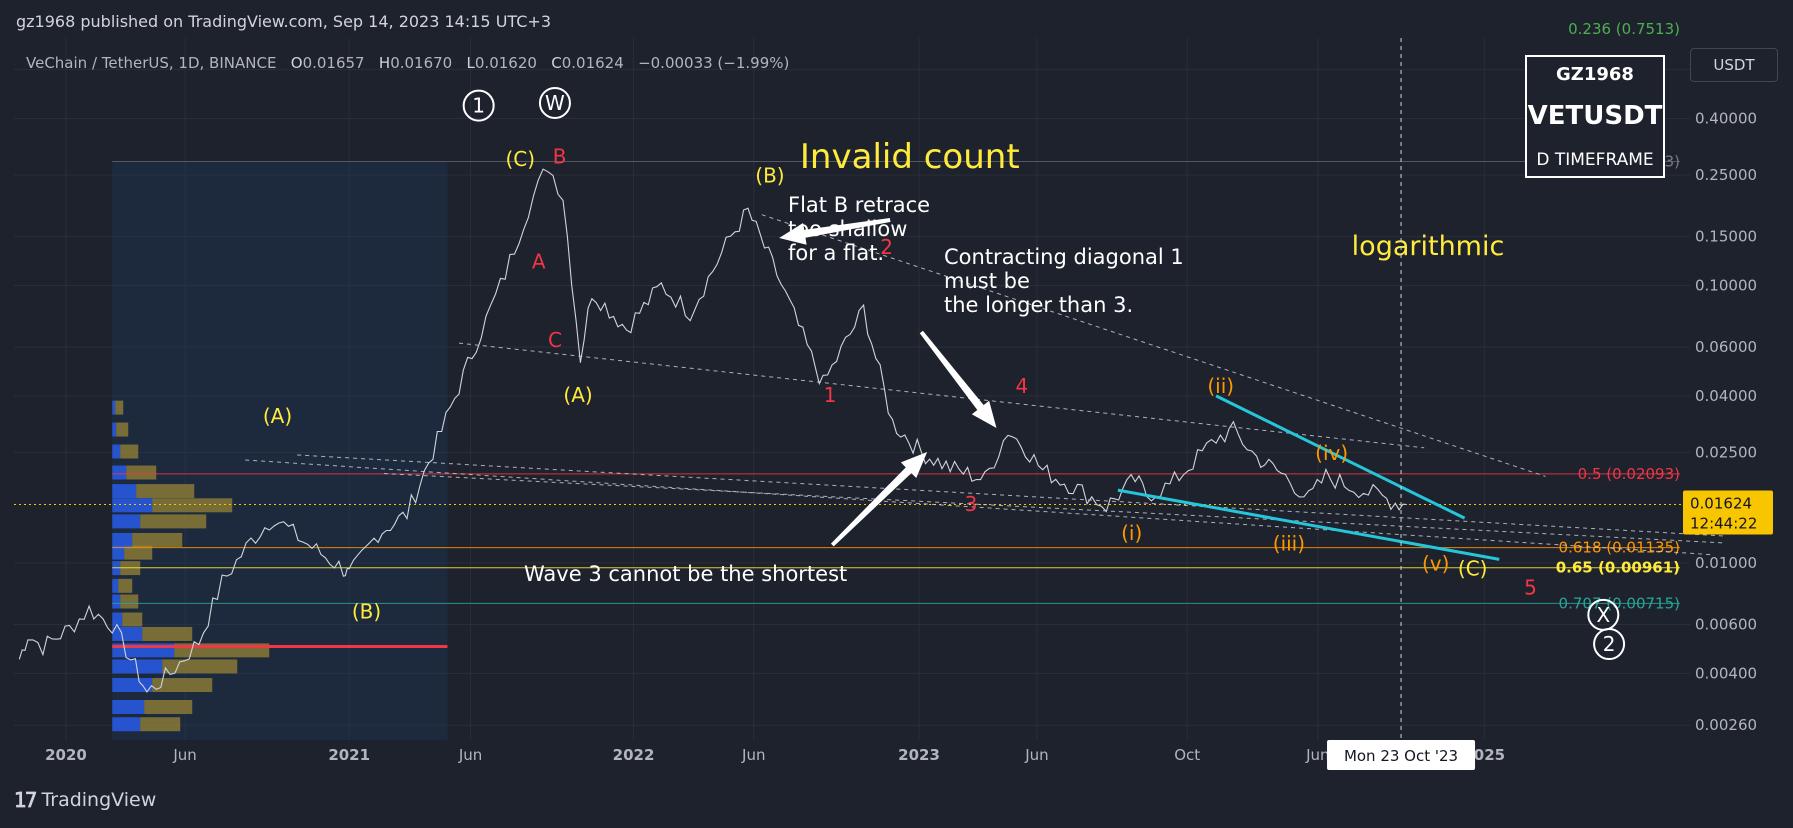 This screenshot has height=828, width=1793. Describe the element at coordinates (919, 755) in the screenshot. I see `x-tick-label: 2023` at that location.